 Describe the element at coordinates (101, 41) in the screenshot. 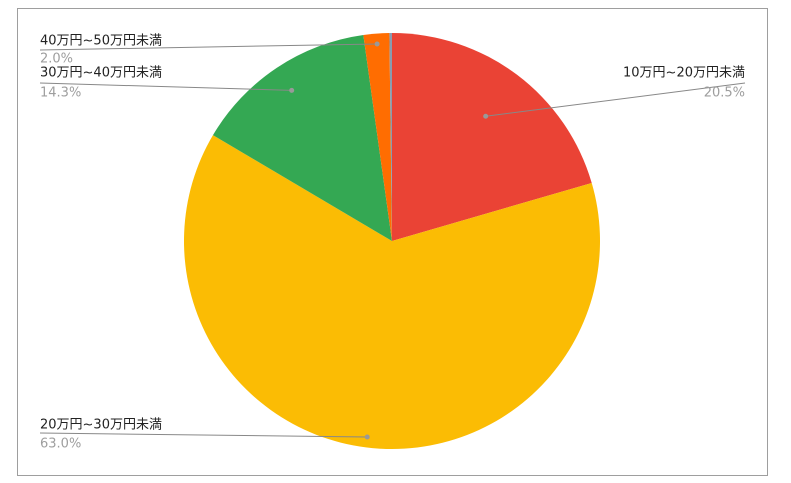

I see `slice-label: 40万円~50万円未満` at that location.